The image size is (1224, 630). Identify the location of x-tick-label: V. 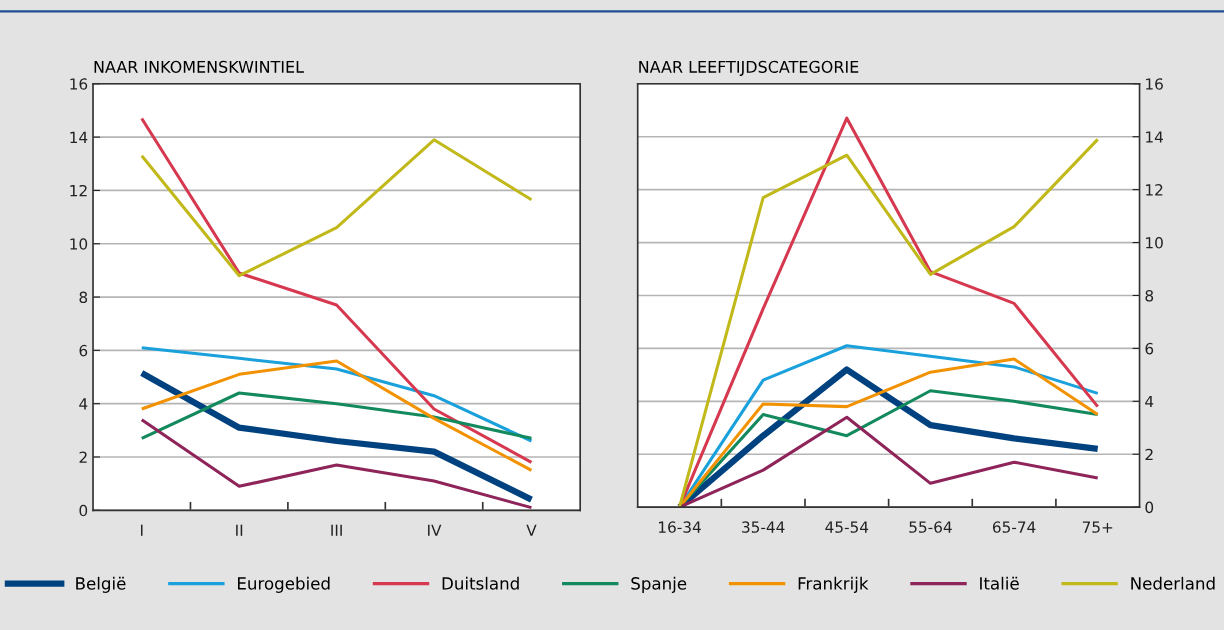
(531, 530).